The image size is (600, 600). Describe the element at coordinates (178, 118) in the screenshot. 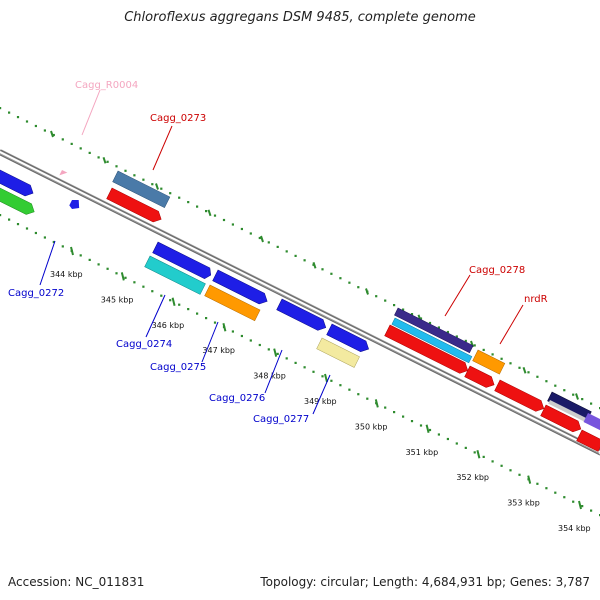

I see `label-cagg-0273: Cagg_0273` at that location.